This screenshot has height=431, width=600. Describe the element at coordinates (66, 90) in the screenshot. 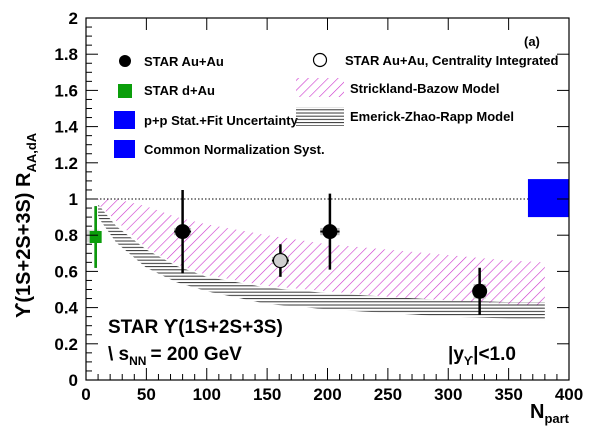

I see `y-tick-label: 1.6` at that location.